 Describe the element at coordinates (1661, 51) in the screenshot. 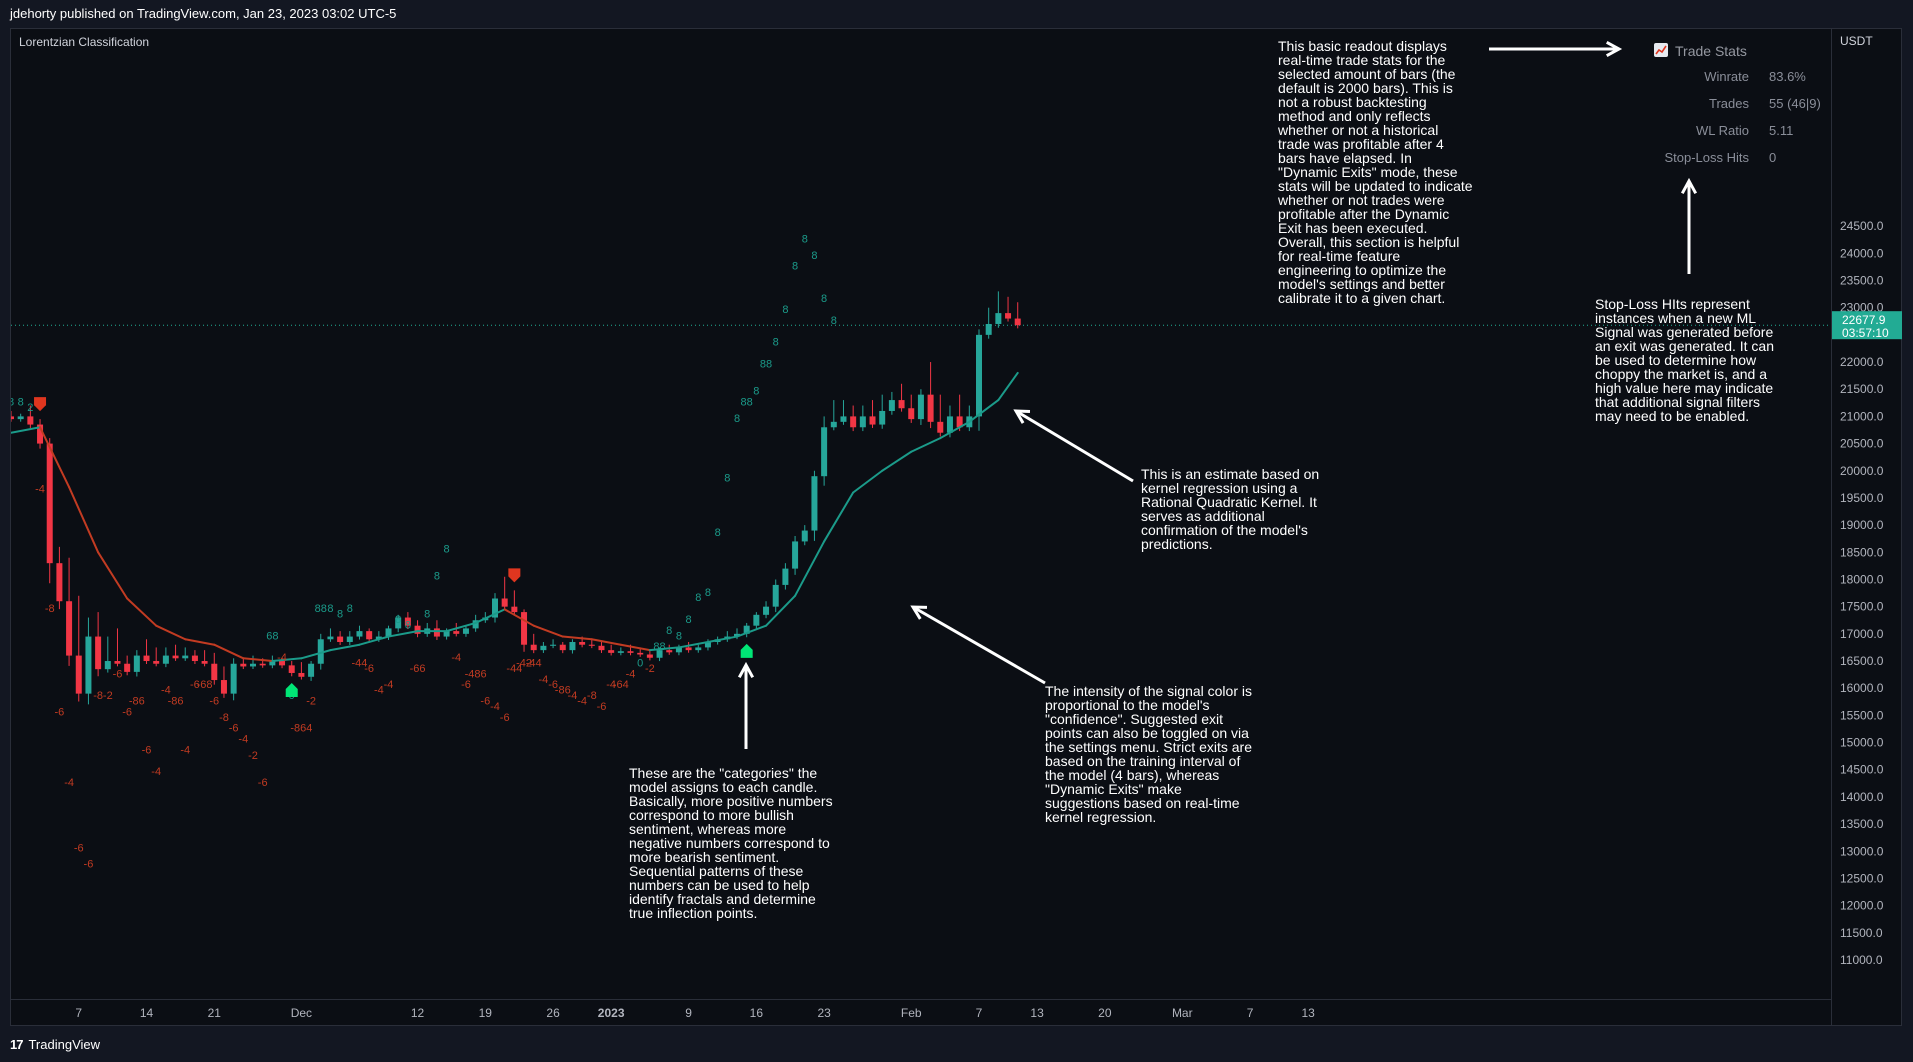

I see `chart-up-icon` at that location.